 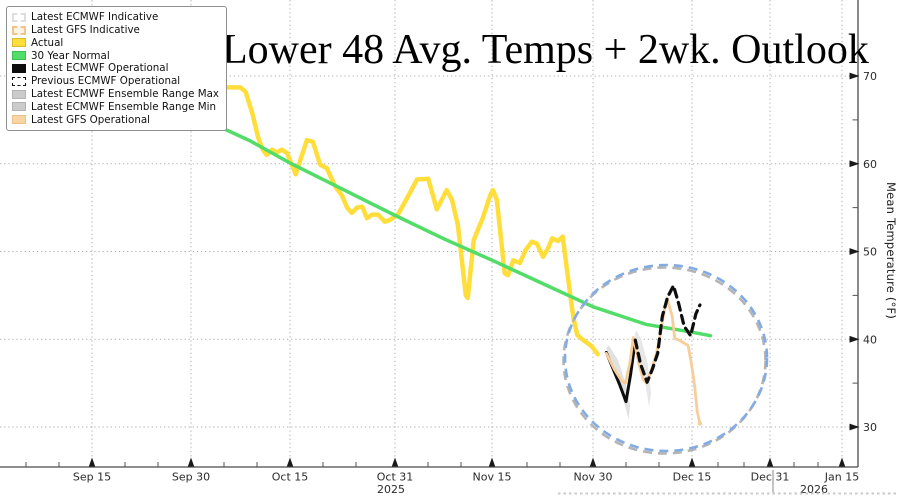 What do you see at coordinates (870, 252) in the screenshot?
I see `y-tick-label: 50` at bounding box center [870, 252].